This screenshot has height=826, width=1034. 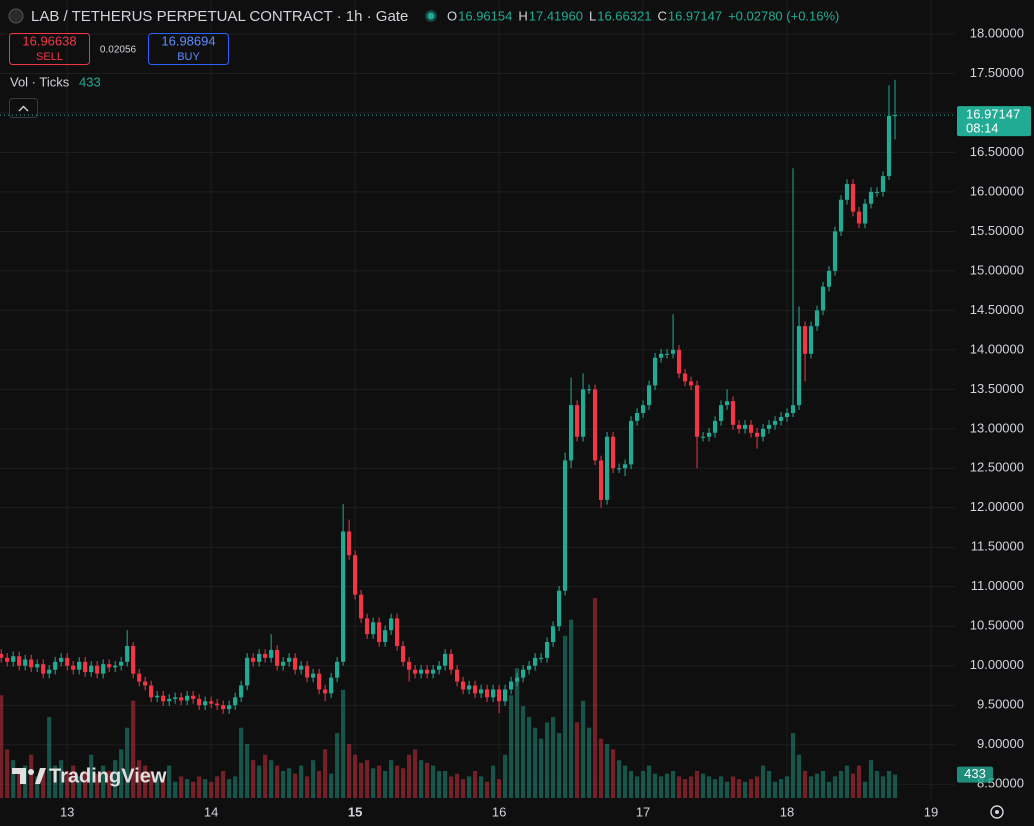 I want to click on y-tick-label: 15.50000, so click(x=997, y=230).